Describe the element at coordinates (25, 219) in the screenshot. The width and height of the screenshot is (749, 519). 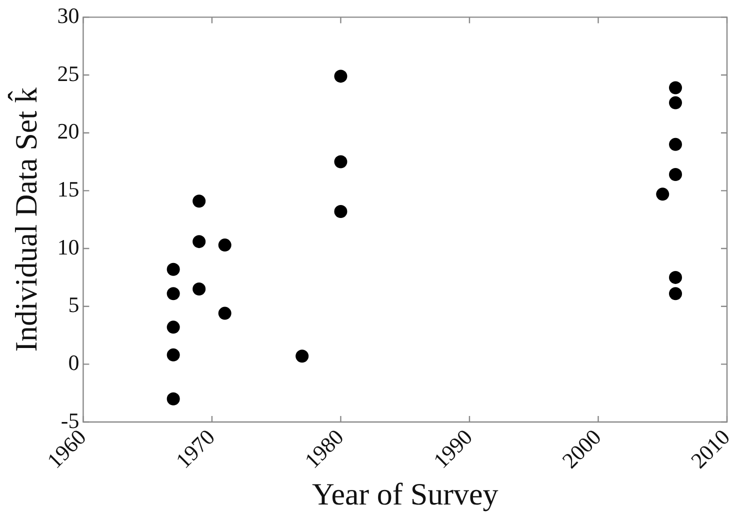
I see `y-axis-title: Individual Data Set k̂` at that location.